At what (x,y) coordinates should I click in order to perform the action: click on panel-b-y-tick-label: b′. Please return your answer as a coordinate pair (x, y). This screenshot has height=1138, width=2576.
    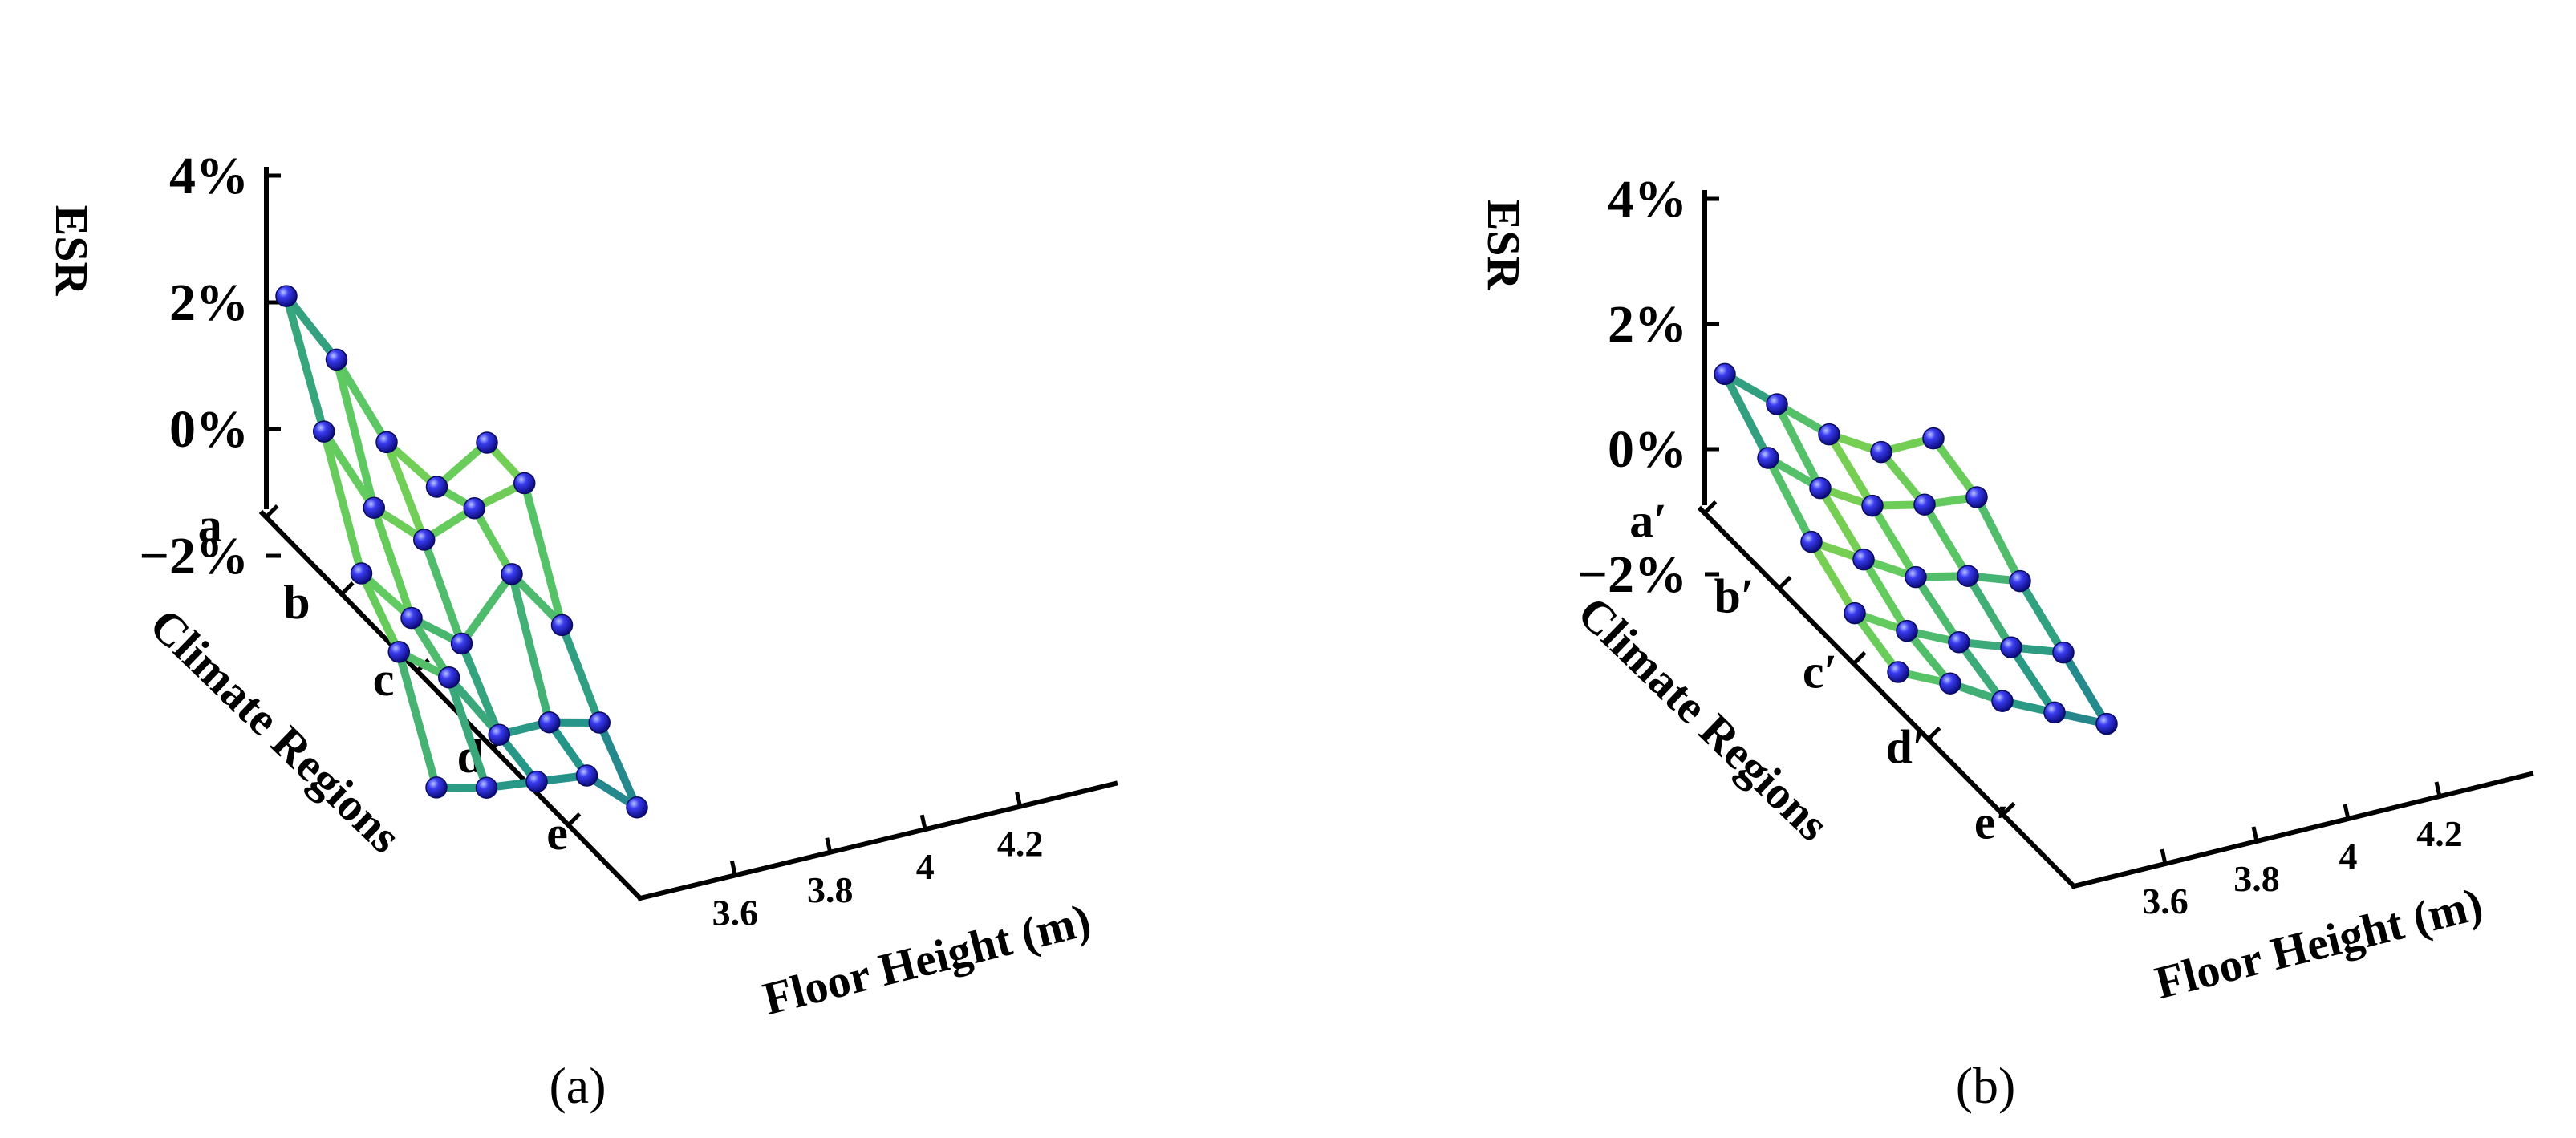
    Looking at the image, I should click on (1734, 596).